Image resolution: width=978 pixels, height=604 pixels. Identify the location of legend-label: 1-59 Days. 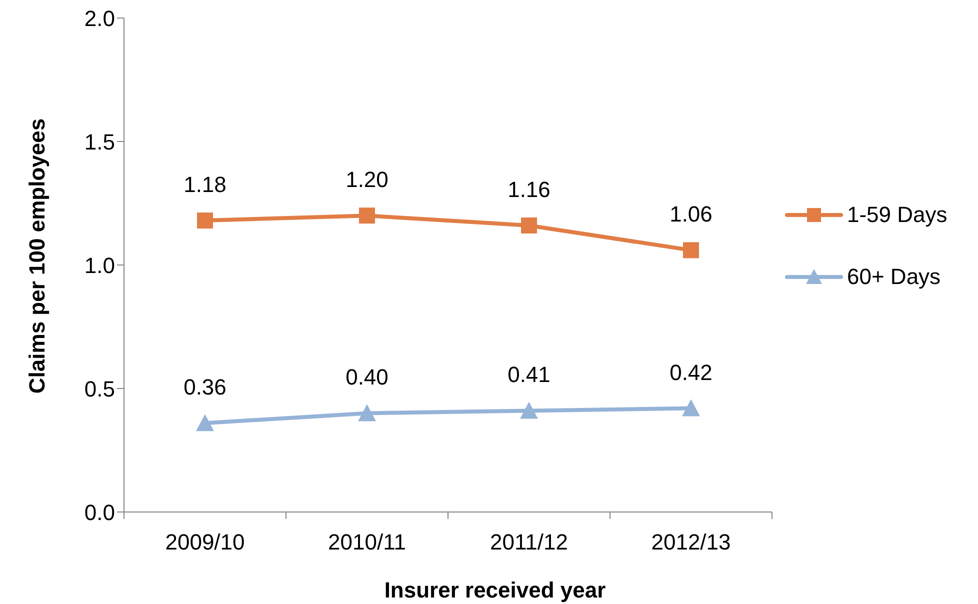
(897, 215).